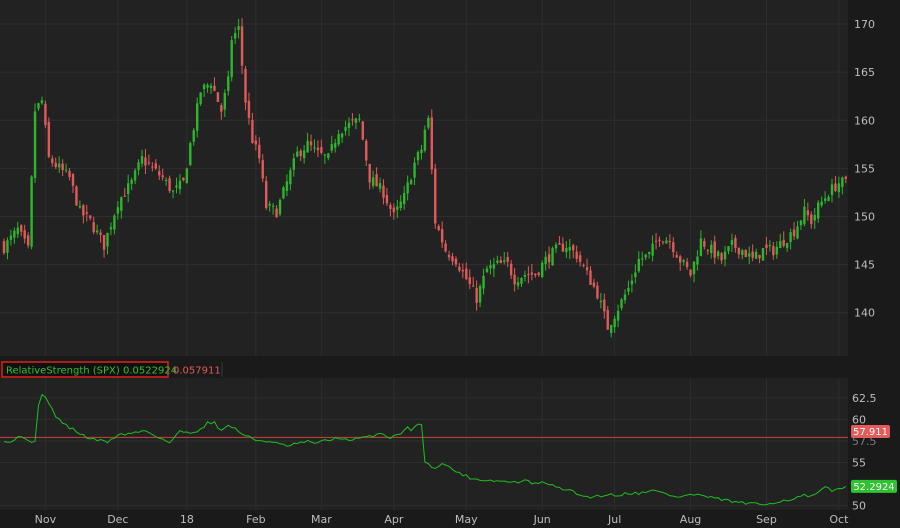 The image size is (900, 528). What do you see at coordinates (321, 519) in the screenshot?
I see `x-tick-label: Mar` at bounding box center [321, 519].